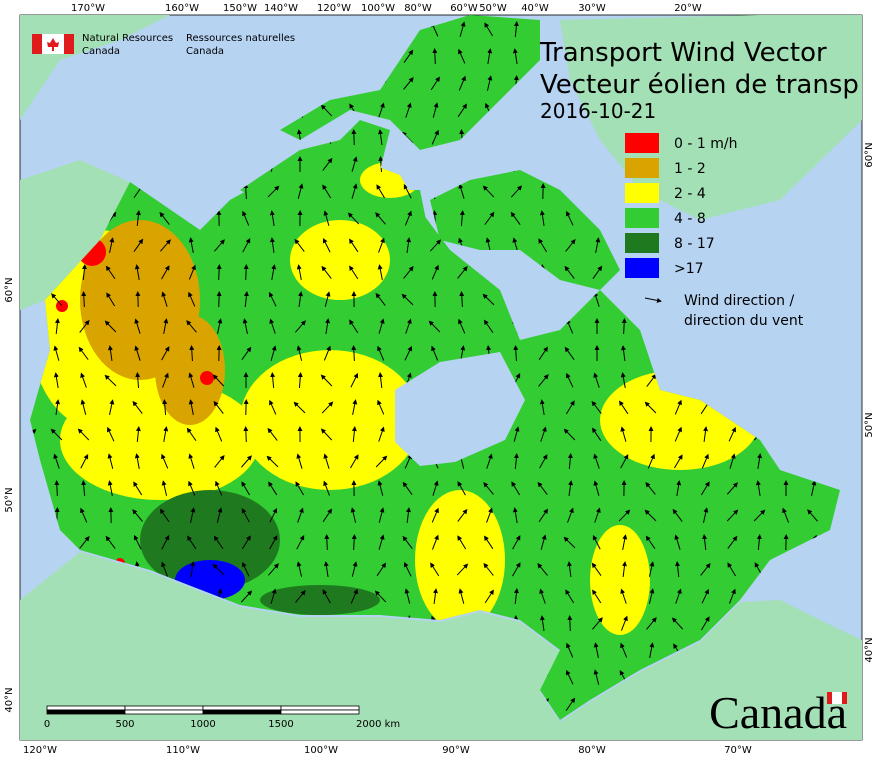  What do you see at coordinates (690, 219) in the screenshot?
I see `legend-label: 4 - 8` at bounding box center [690, 219].